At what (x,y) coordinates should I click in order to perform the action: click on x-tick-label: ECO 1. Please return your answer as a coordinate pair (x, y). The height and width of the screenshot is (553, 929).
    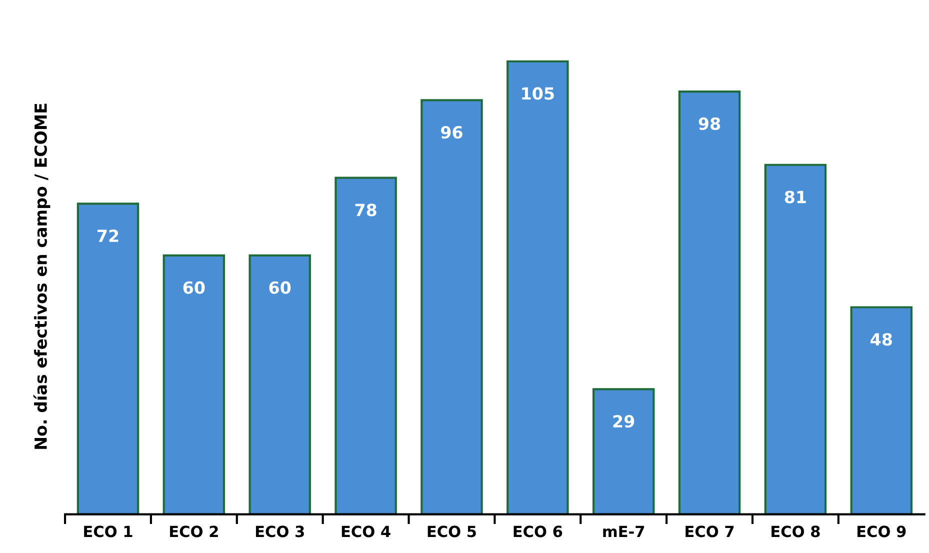
    Looking at the image, I should click on (108, 532).